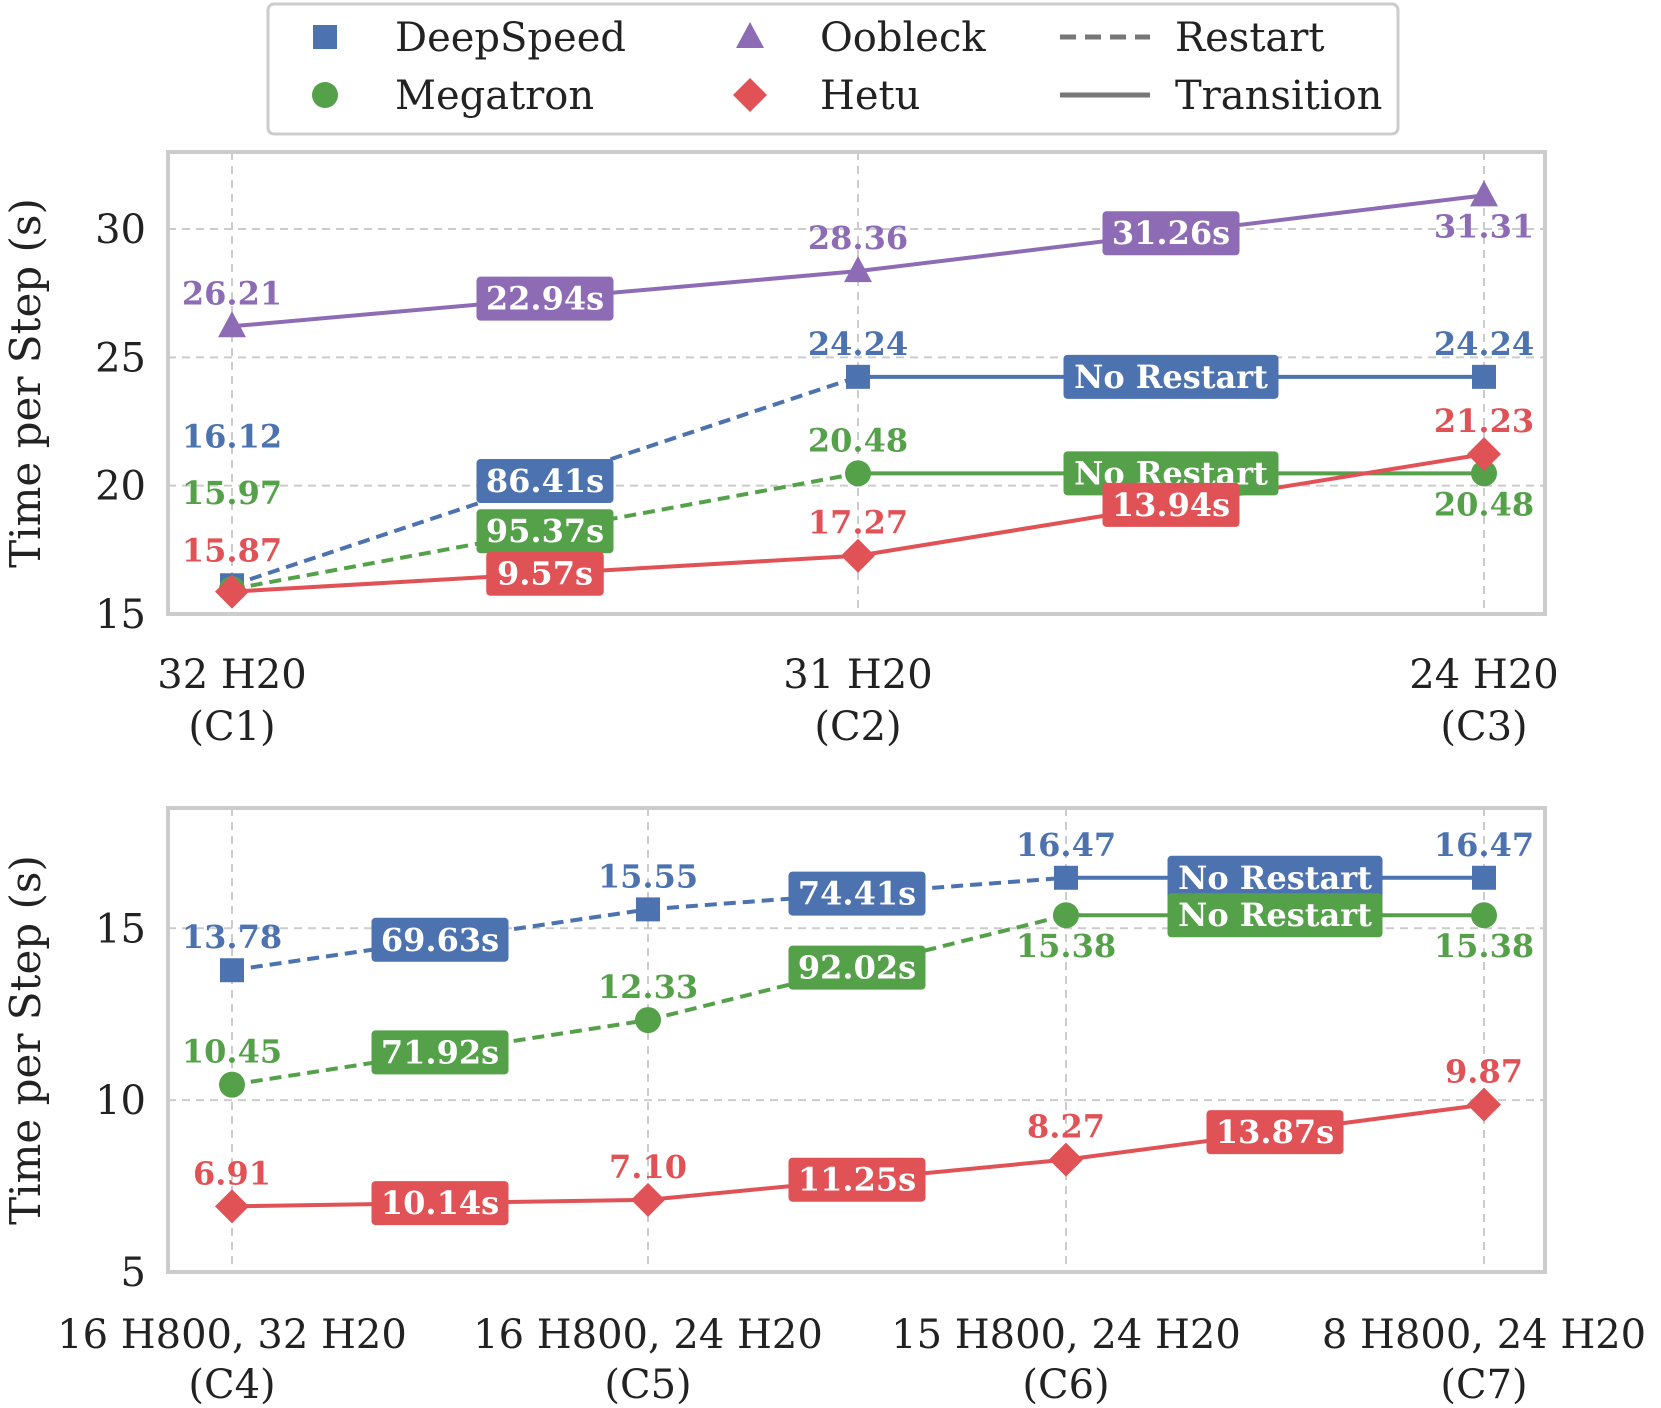  I want to click on legend-item-restart: Restart, so click(1192, 38).